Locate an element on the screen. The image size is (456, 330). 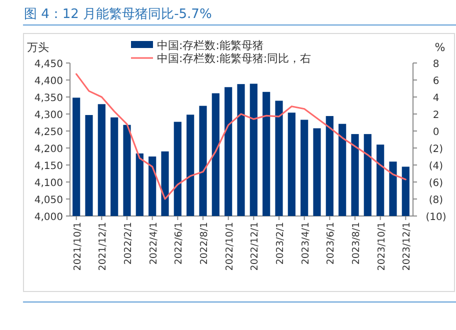
y2-tick-label: (8) is located at coordinates (436, 200).